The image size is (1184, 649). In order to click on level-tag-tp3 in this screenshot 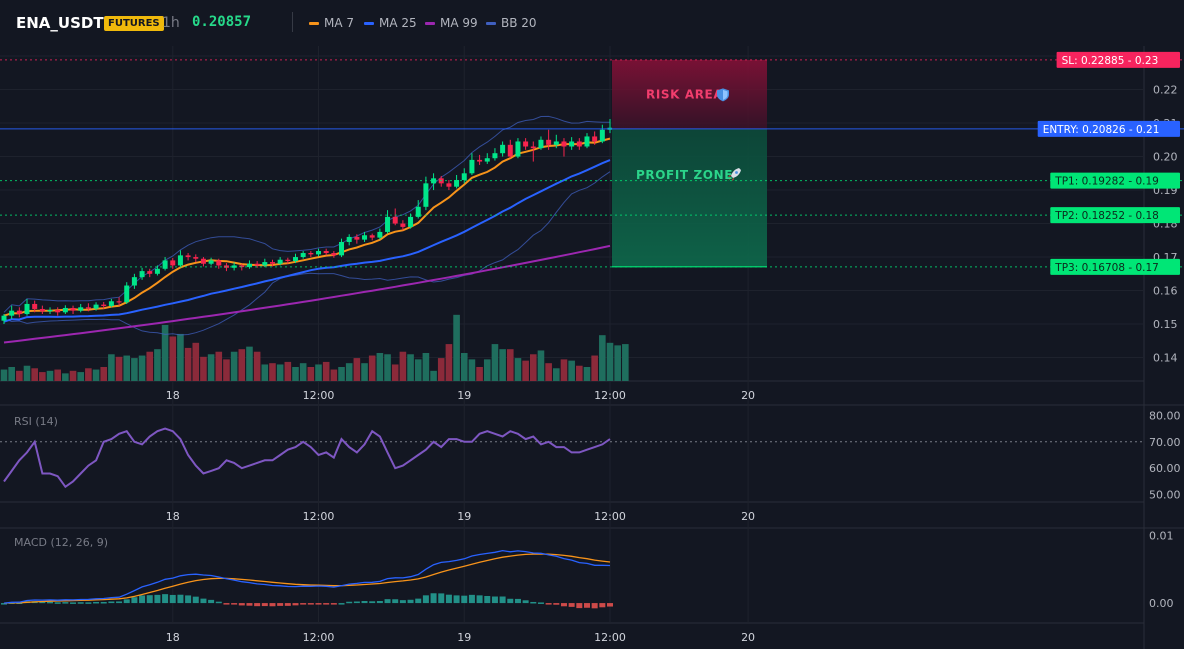, I will do `click(1115, 266)`.